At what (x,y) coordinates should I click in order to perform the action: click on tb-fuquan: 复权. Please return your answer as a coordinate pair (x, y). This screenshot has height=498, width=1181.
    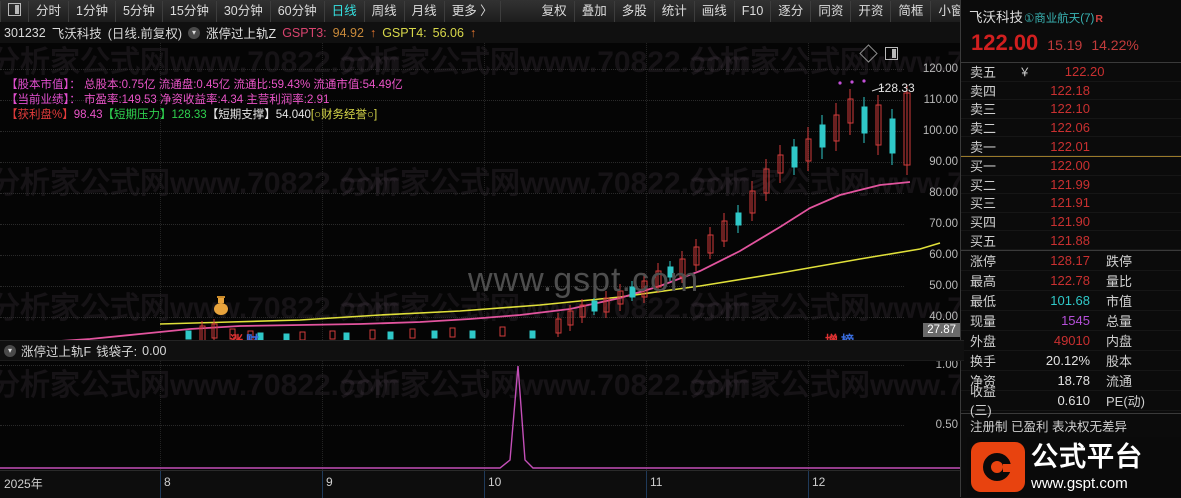
    Looking at the image, I should click on (555, 11).